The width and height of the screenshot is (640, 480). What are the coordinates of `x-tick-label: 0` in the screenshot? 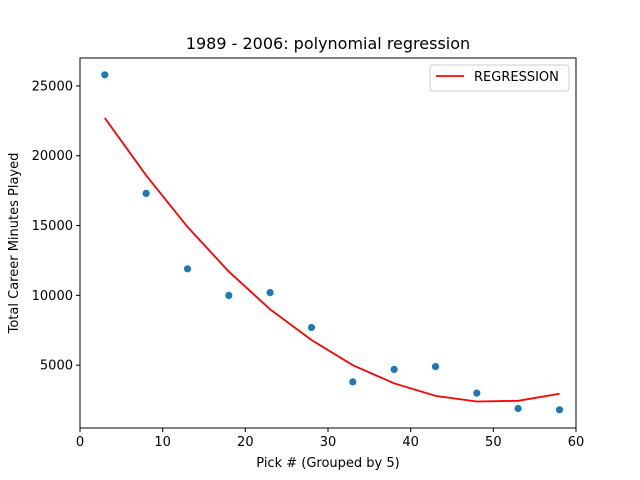 It's located at (80, 442).